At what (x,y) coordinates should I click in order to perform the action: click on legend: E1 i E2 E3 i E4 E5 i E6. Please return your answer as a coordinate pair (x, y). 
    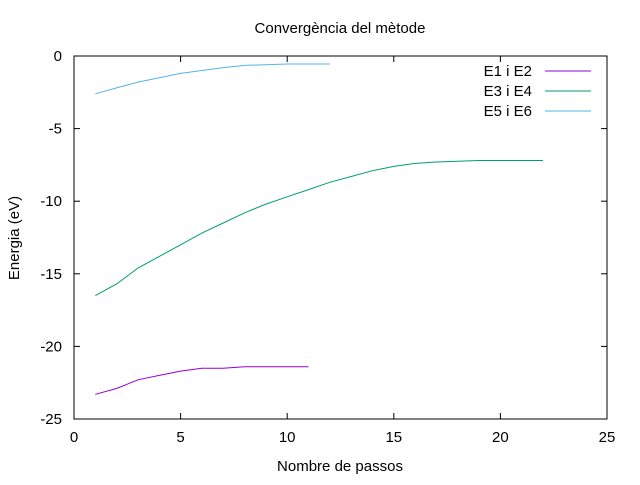
    Looking at the image, I should click on (537, 91).